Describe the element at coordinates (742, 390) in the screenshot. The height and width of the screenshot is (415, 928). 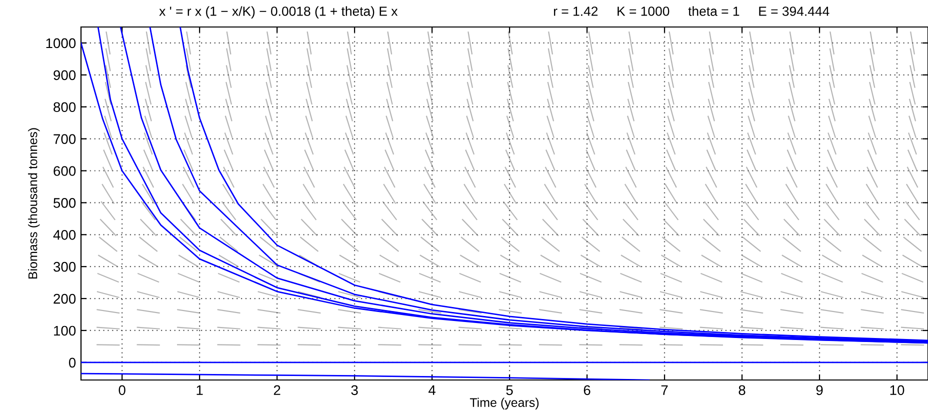
I see `x-tick-label: 8` at that location.